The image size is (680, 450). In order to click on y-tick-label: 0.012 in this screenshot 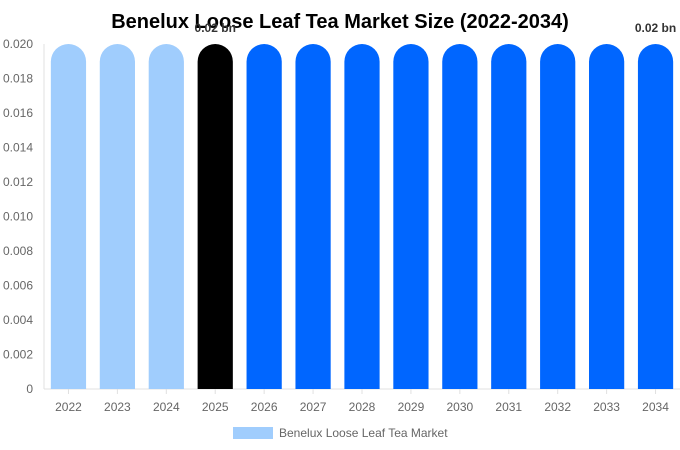, I will do `click(18, 182)`.